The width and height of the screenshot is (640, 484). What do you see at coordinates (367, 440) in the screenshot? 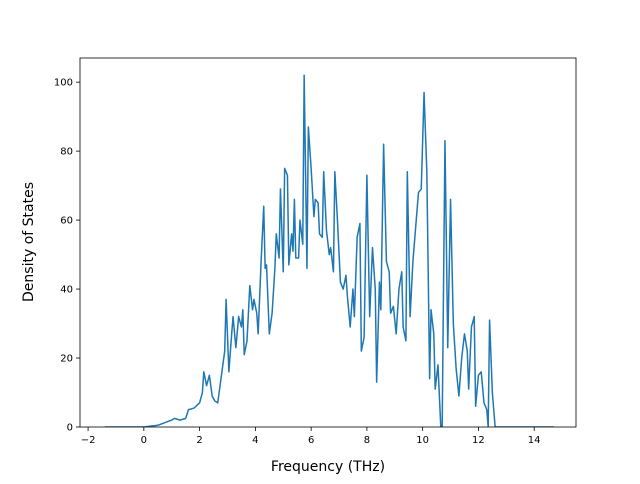
I see `x-tick-label: 8` at bounding box center [367, 440].